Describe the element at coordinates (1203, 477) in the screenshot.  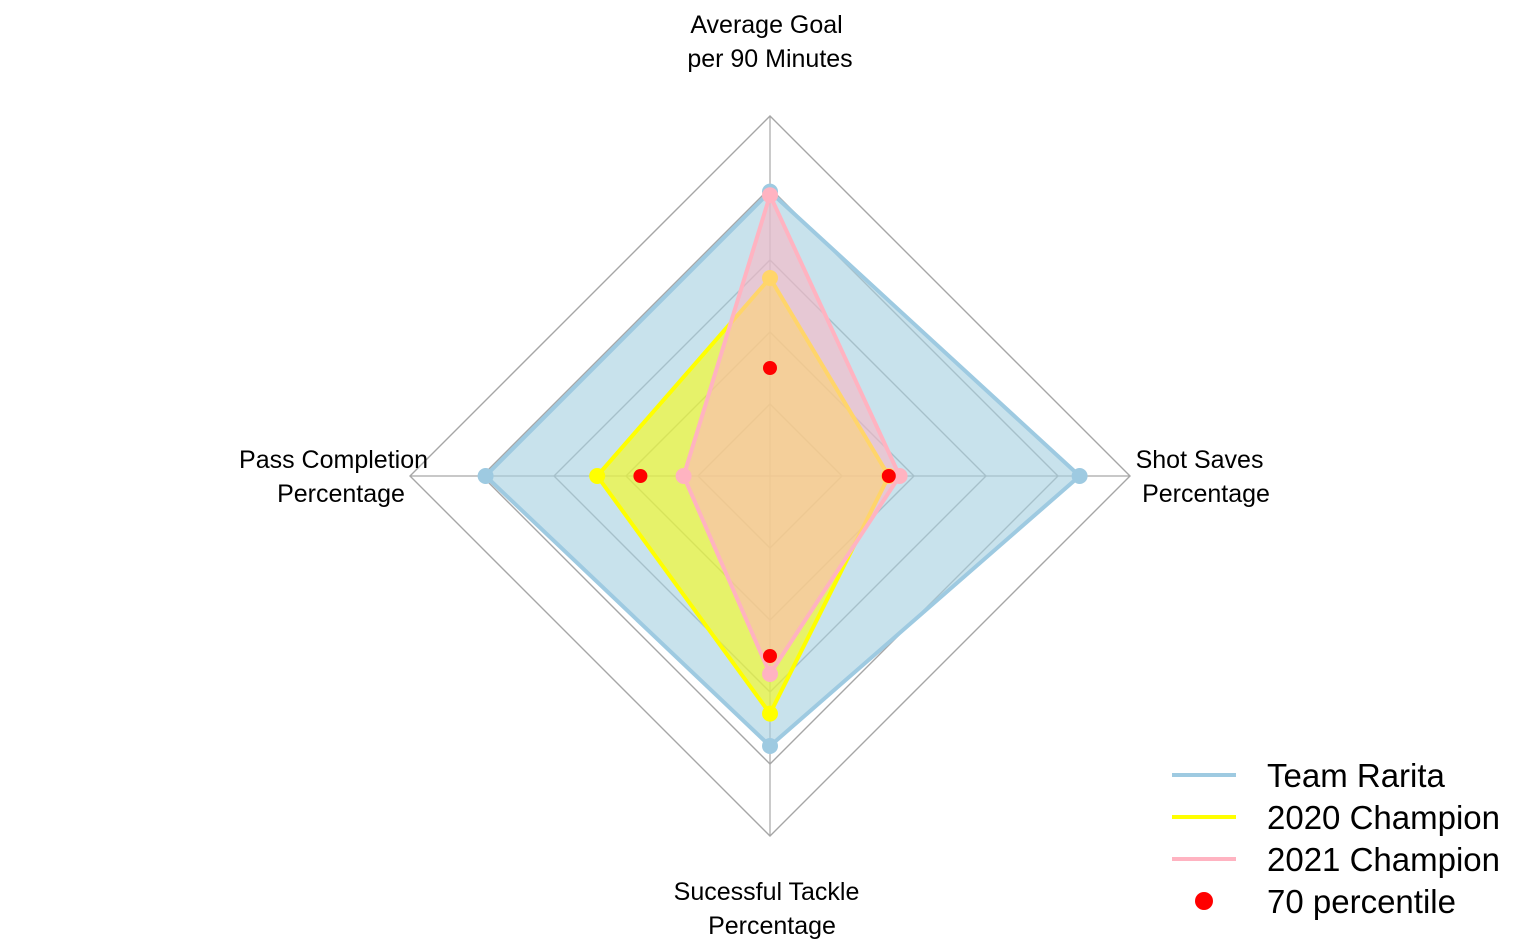
I see `axis-label-right: Shot Saves Percentage` at that location.